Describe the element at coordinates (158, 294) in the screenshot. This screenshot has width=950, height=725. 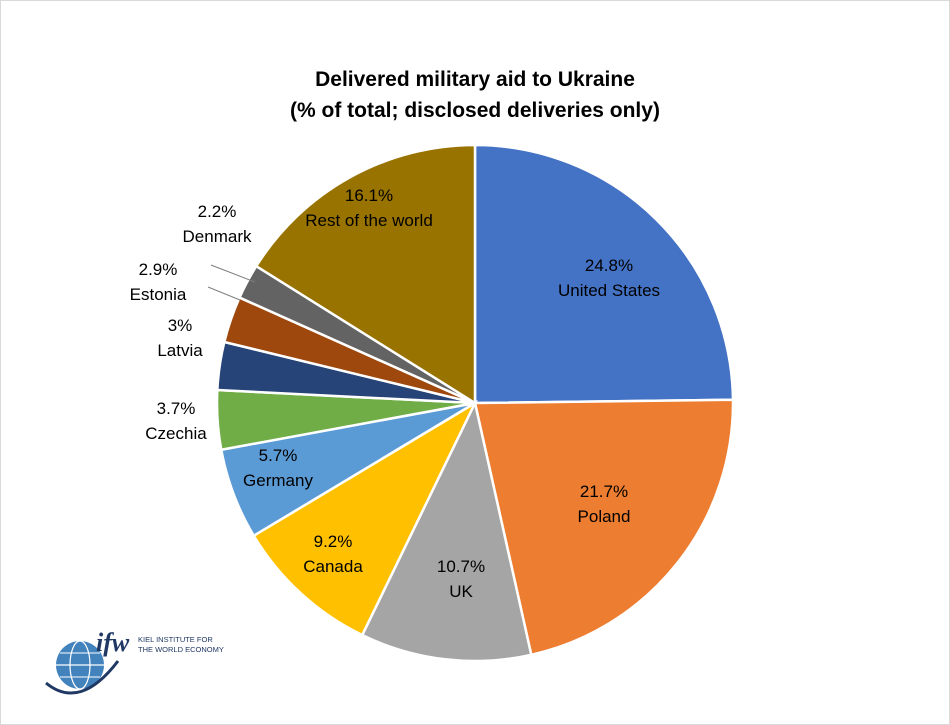
I see `slice-category-label: Estonia` at that location.